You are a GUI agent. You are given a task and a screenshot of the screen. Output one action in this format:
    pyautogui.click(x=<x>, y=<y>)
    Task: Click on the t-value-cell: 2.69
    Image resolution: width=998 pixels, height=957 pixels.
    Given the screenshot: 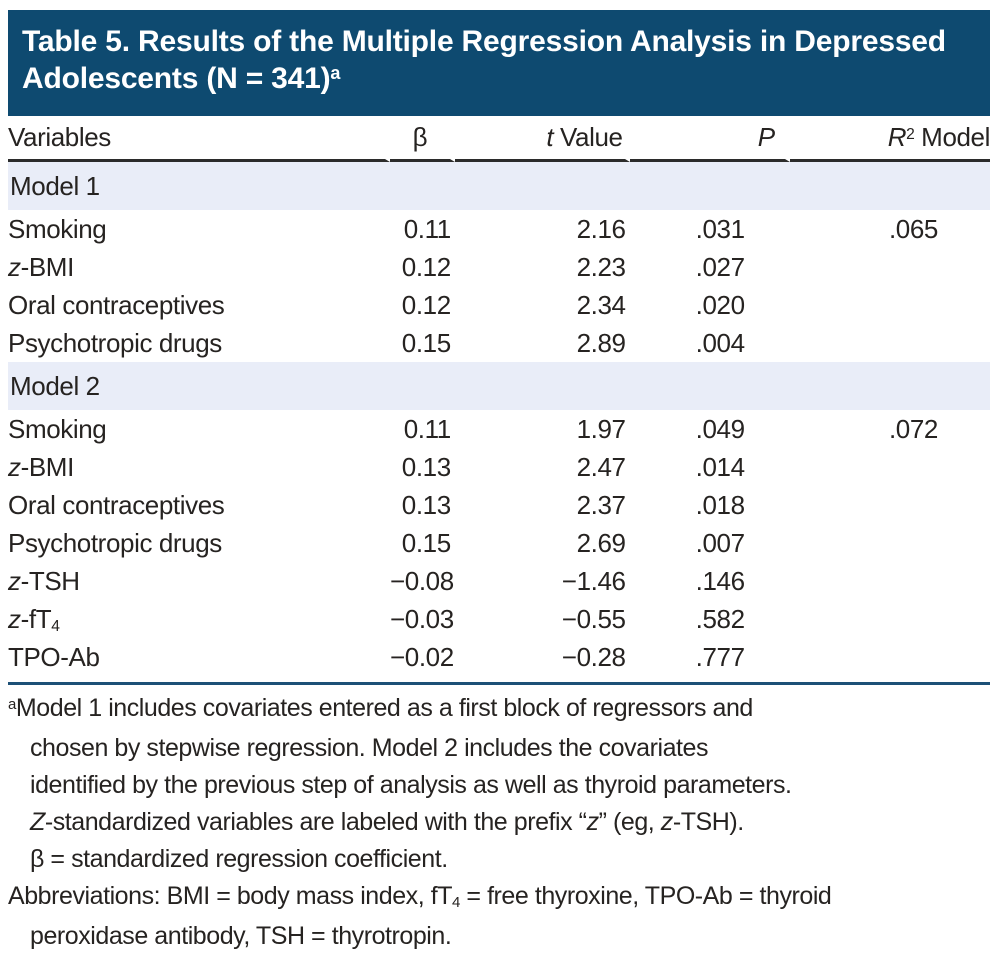 What is the action you would take?
    pyautogui.click(x=601, y=542)
    